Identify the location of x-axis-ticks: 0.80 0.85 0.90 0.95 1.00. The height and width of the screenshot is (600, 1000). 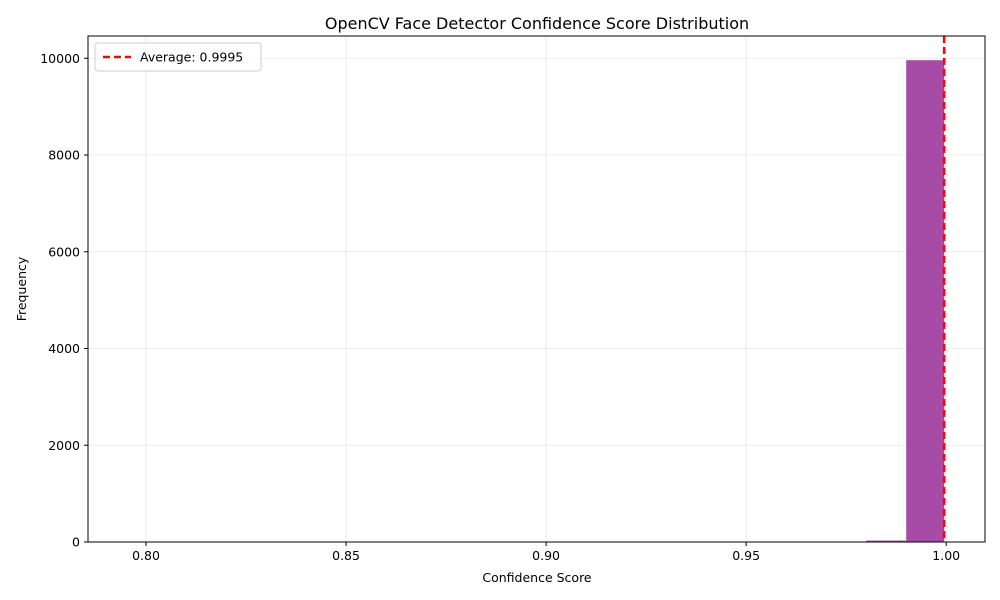
(546, 552).